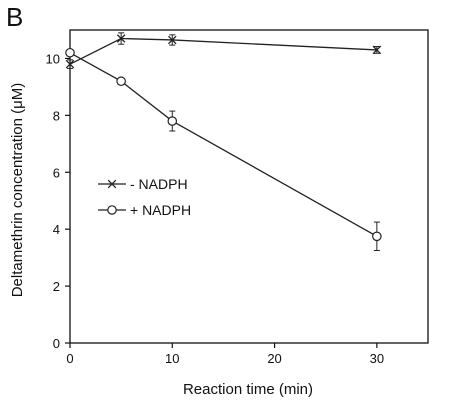 This screenshot has width=469, height=417. I want to click on y-tick-label: 2, so click(56, 286).